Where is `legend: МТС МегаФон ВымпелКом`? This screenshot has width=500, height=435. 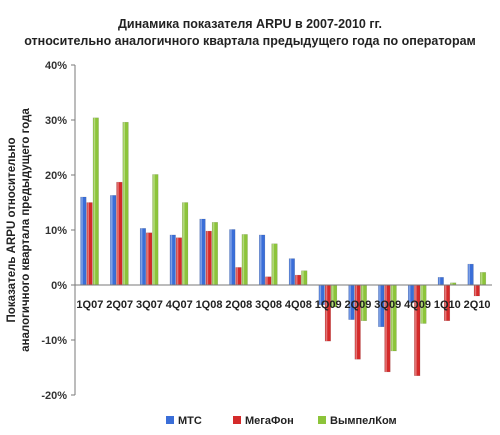
legend: МТС МегаФон ВымпелКом is located at coordinates (281, 421).